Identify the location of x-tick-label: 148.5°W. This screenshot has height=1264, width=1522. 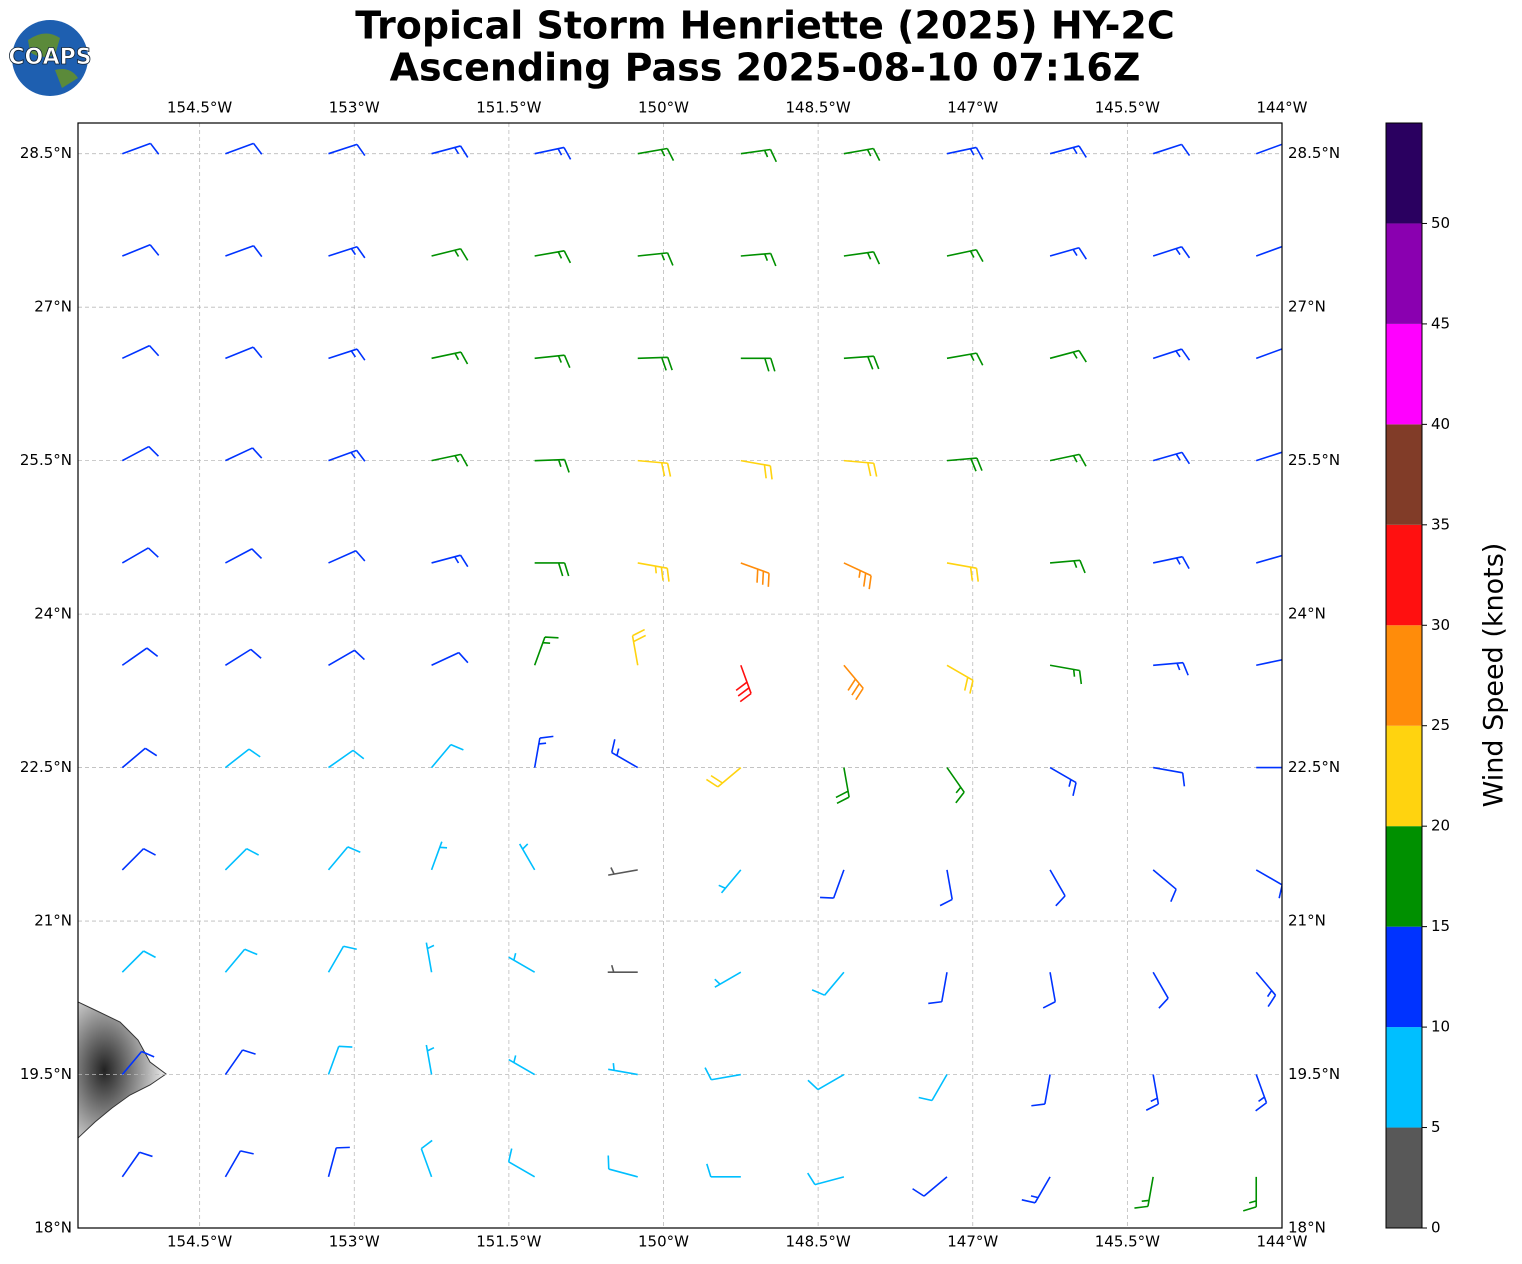
(817, 1242).